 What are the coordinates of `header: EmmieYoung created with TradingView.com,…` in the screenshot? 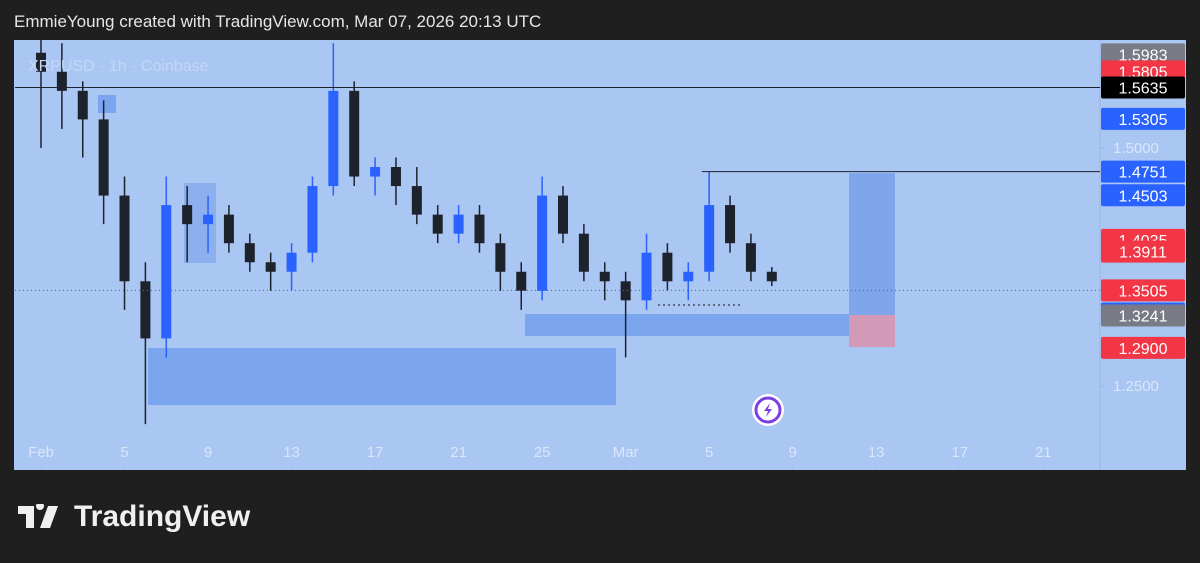 It's located at (278, 21).